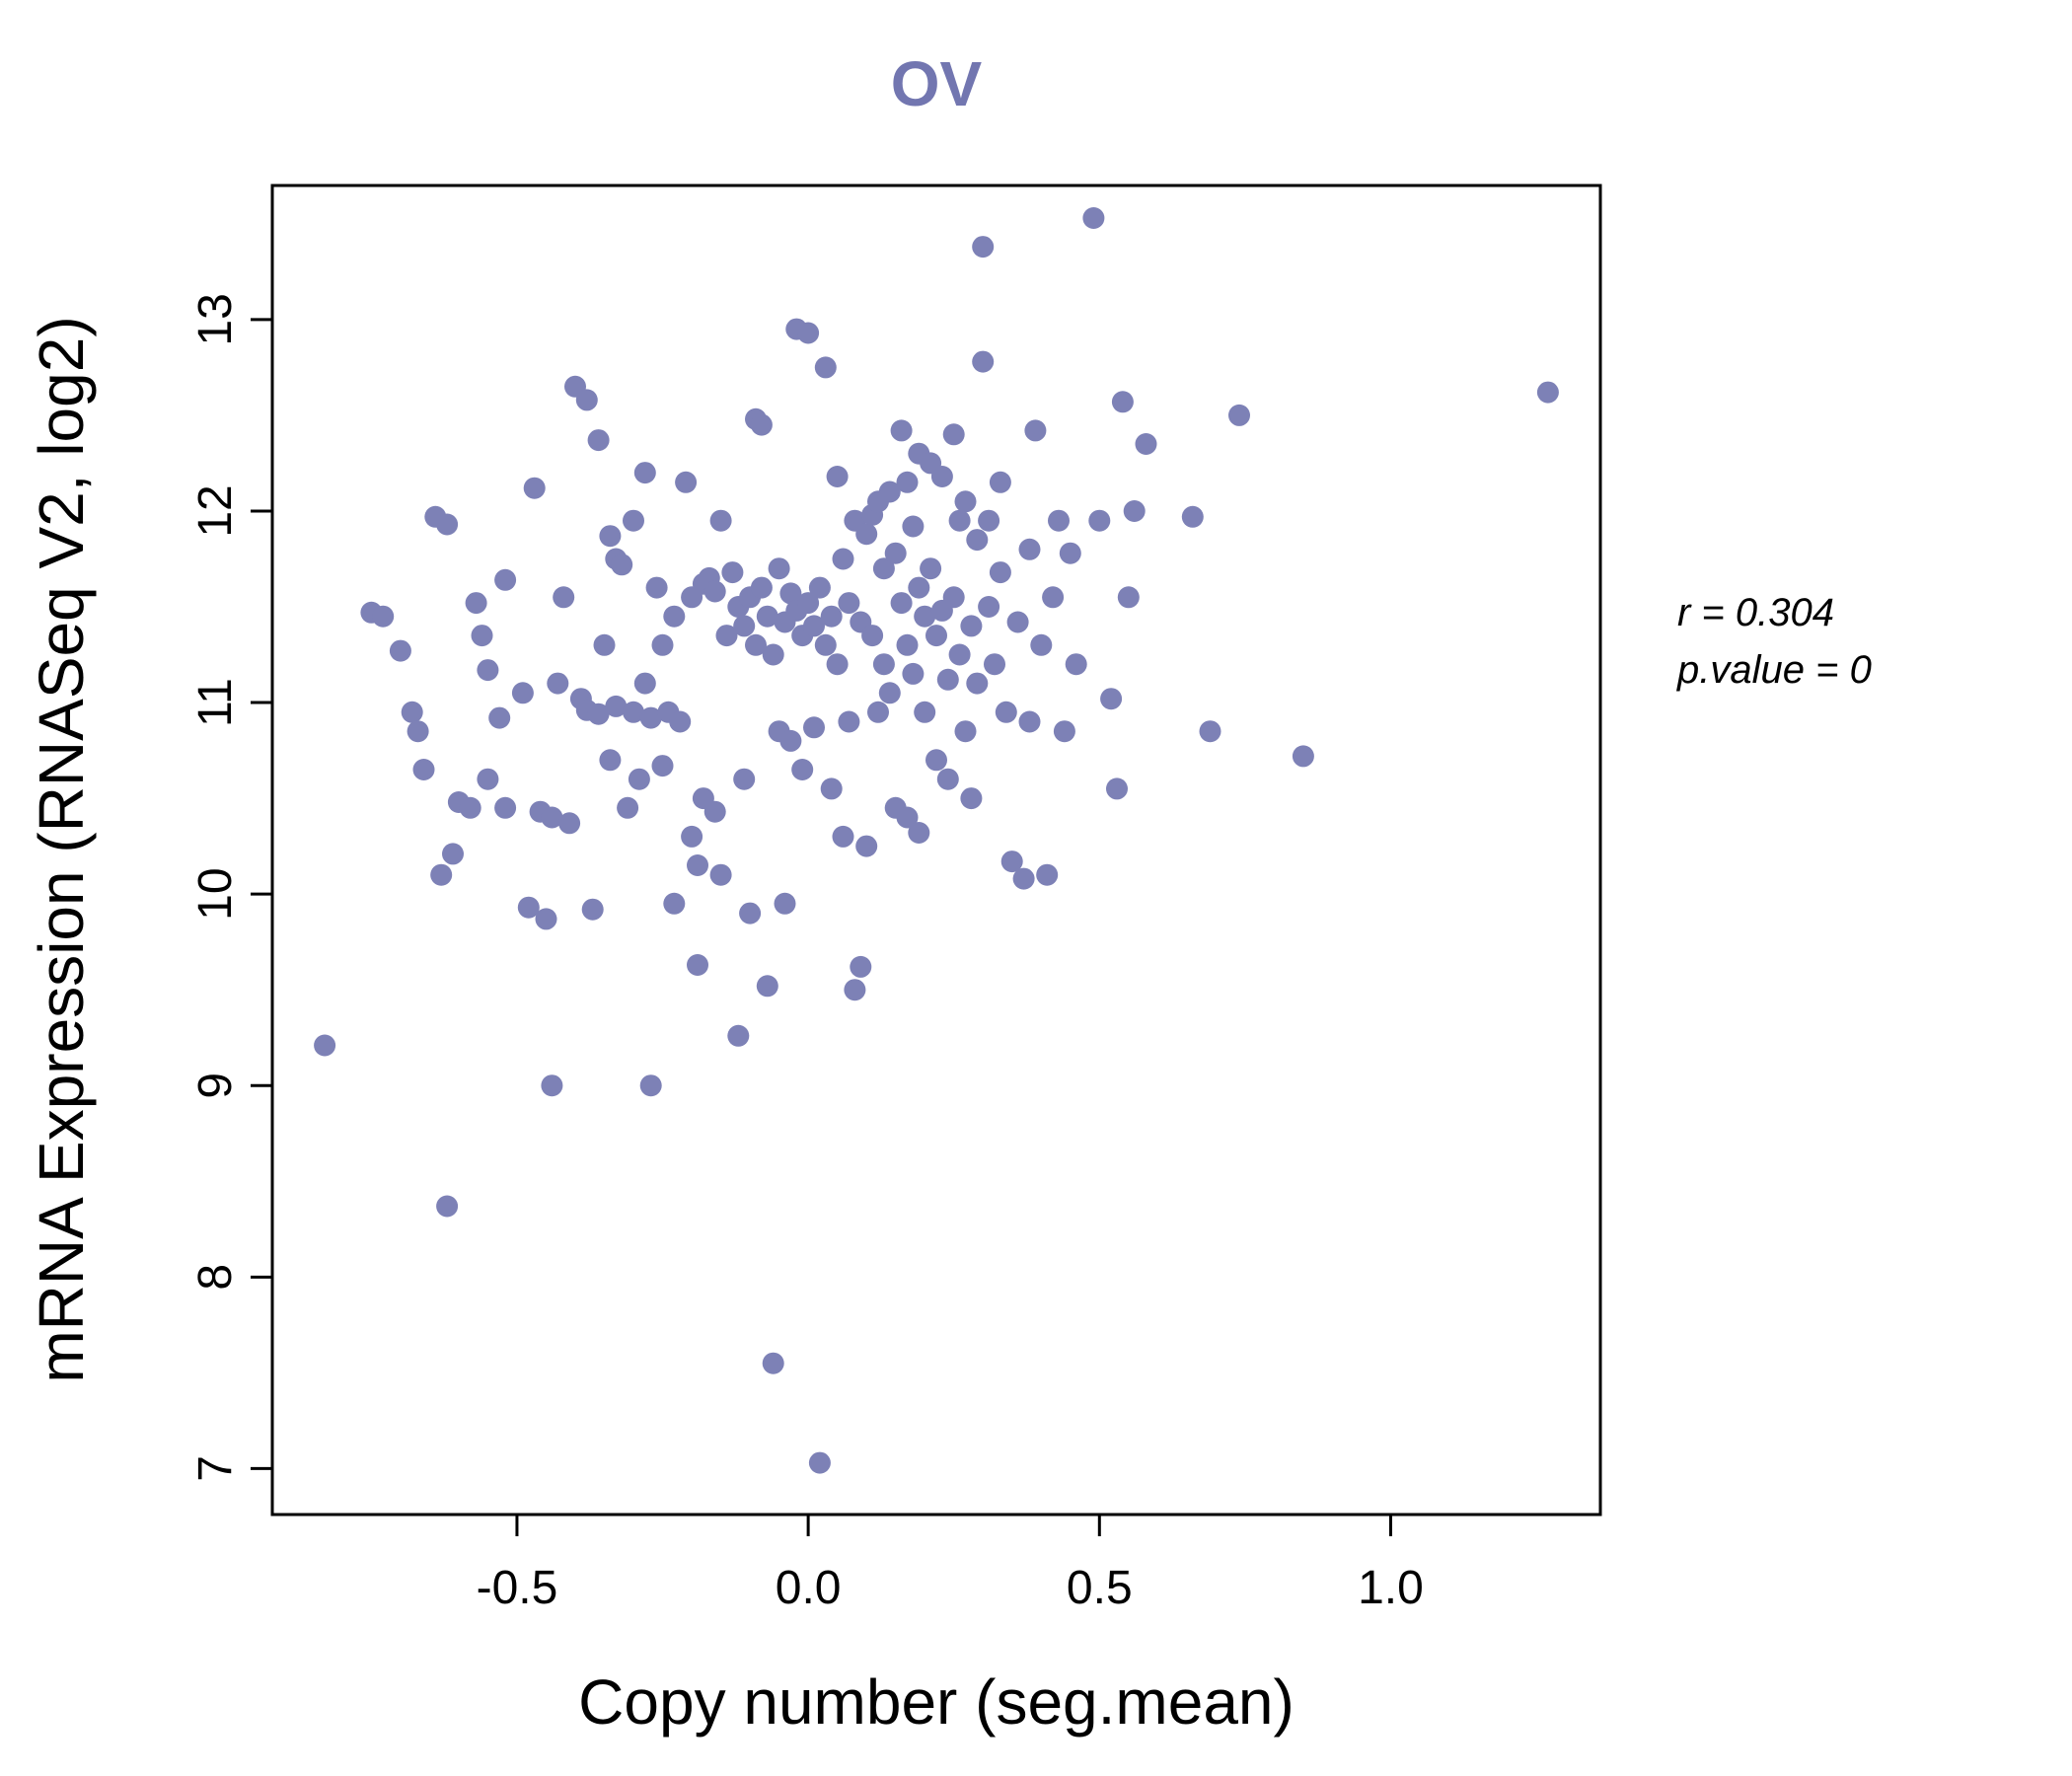  Describe the element at coordinates (1756, 613) in the screenshot. I see `correlation-r-text: r = 0.304` at that location.